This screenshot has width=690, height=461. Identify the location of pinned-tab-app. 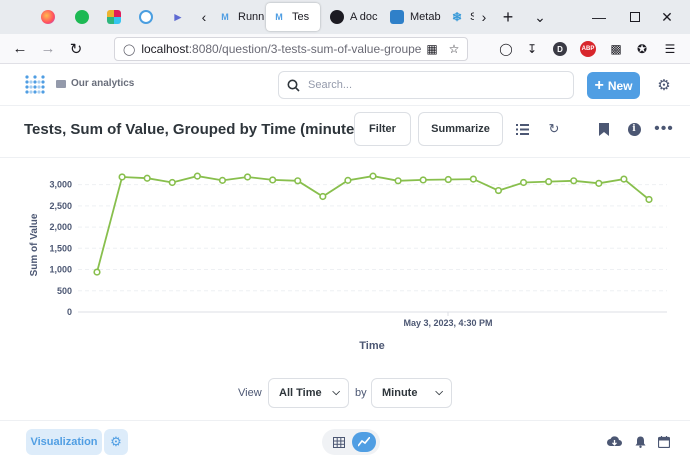
(146, 17).